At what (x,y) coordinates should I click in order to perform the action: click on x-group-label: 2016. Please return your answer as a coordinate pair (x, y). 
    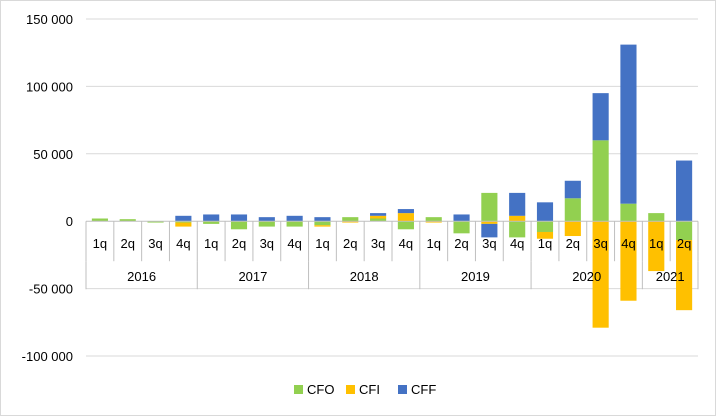
    Looking at the image, I should click on (141, 276).